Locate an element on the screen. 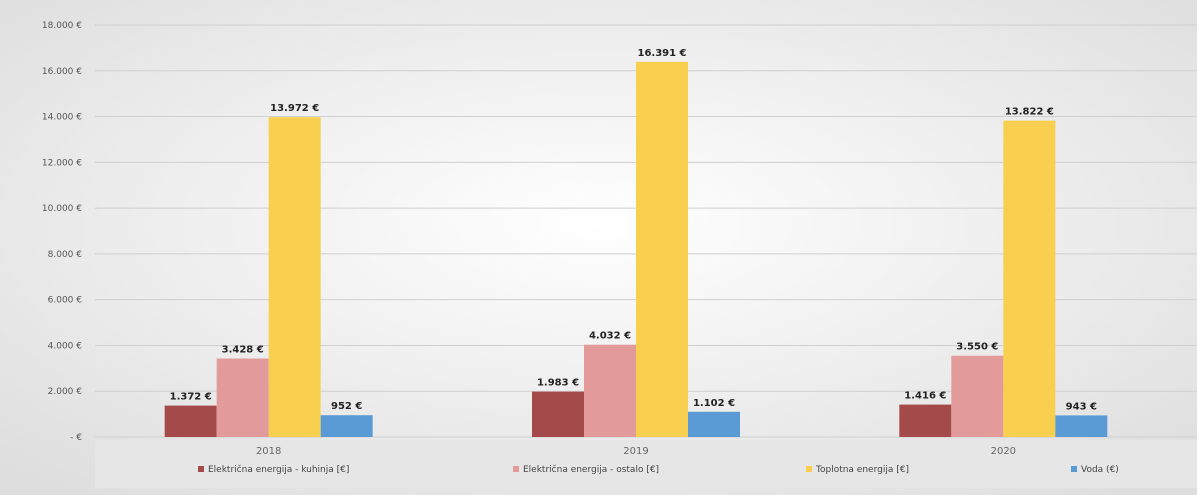 This screenshot has width=1197, height=495. y-tick-label: 10.000 € is located at coordinates (62, 209).